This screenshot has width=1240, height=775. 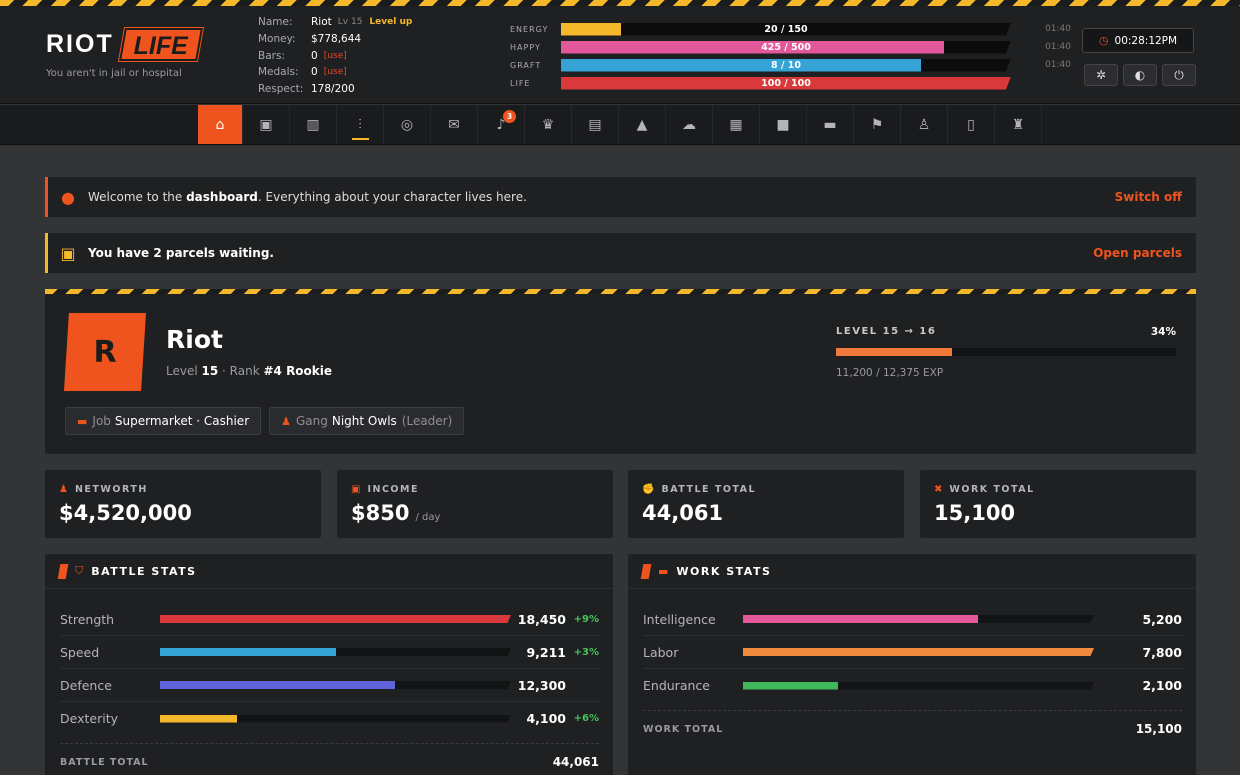 What do you see at coordinates (220, 124) in the screenshot?
I see `nav-item-home: ⌂` at bounding box center [220, 124].